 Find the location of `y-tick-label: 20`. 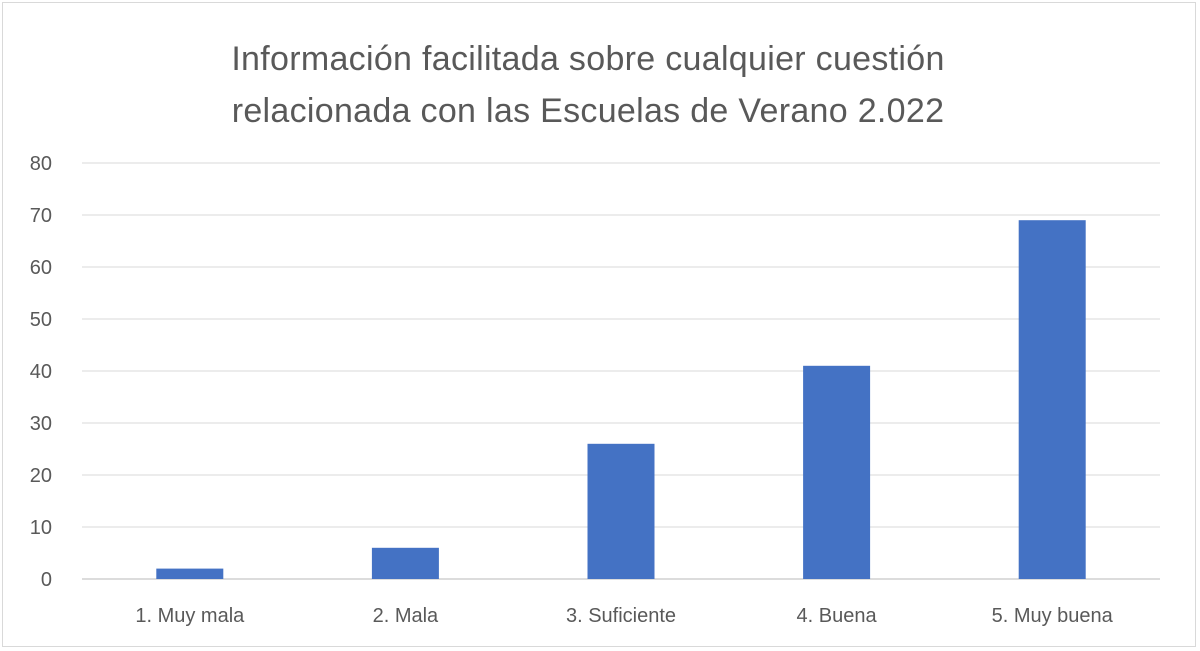

y-tick-label: 20 is located at coordinates (41, 476).